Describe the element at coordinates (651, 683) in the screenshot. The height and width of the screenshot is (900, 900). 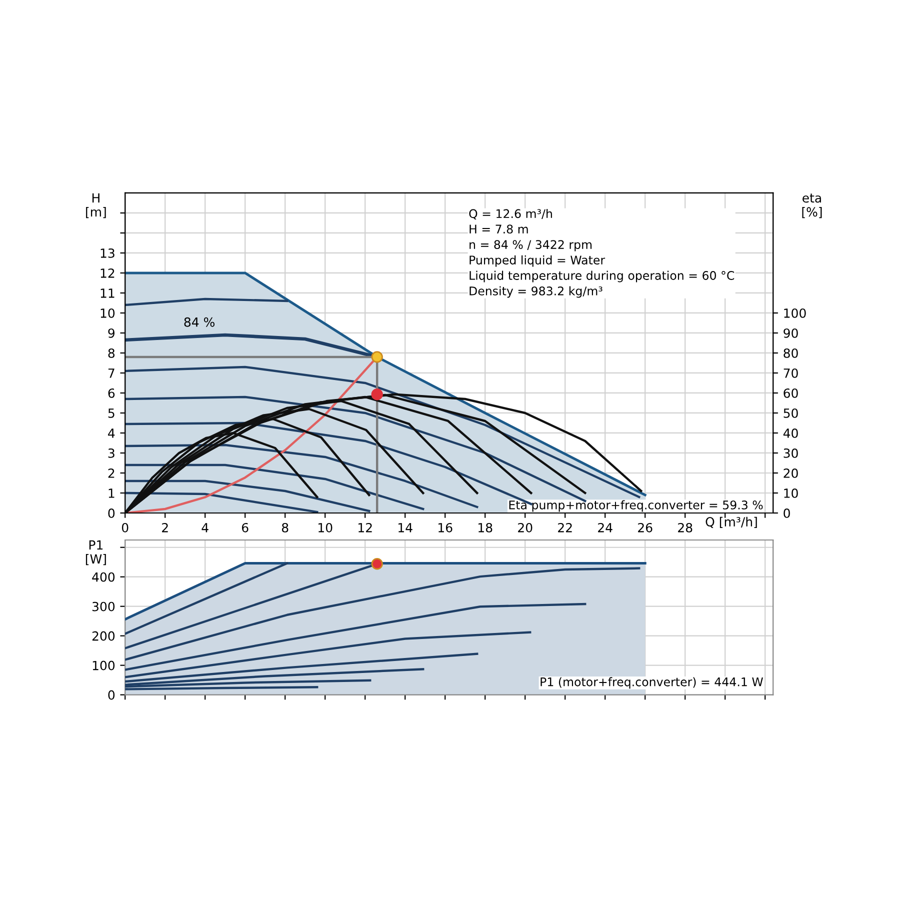
I see `annotation: P1 (motor+freq.converter) = 444.1 W` at that location.